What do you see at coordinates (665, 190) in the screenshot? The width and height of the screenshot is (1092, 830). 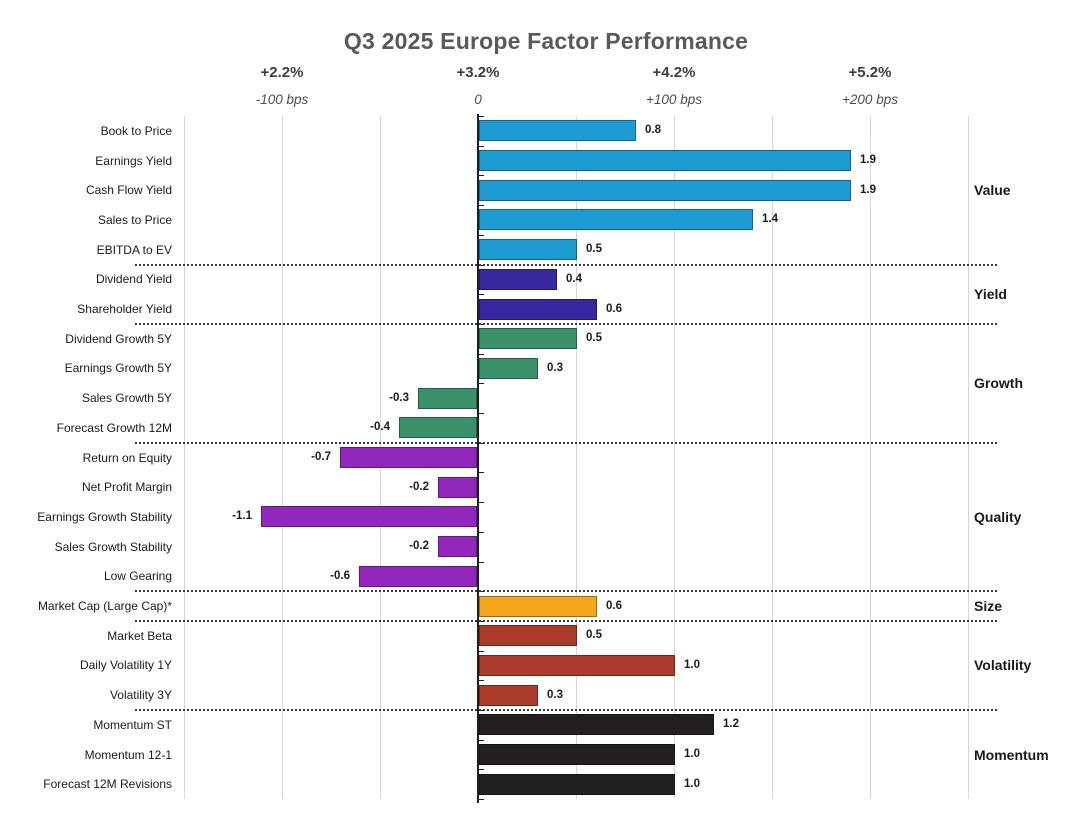 I see `bar-cash-flow-yield` at bounding box center [665, 190].